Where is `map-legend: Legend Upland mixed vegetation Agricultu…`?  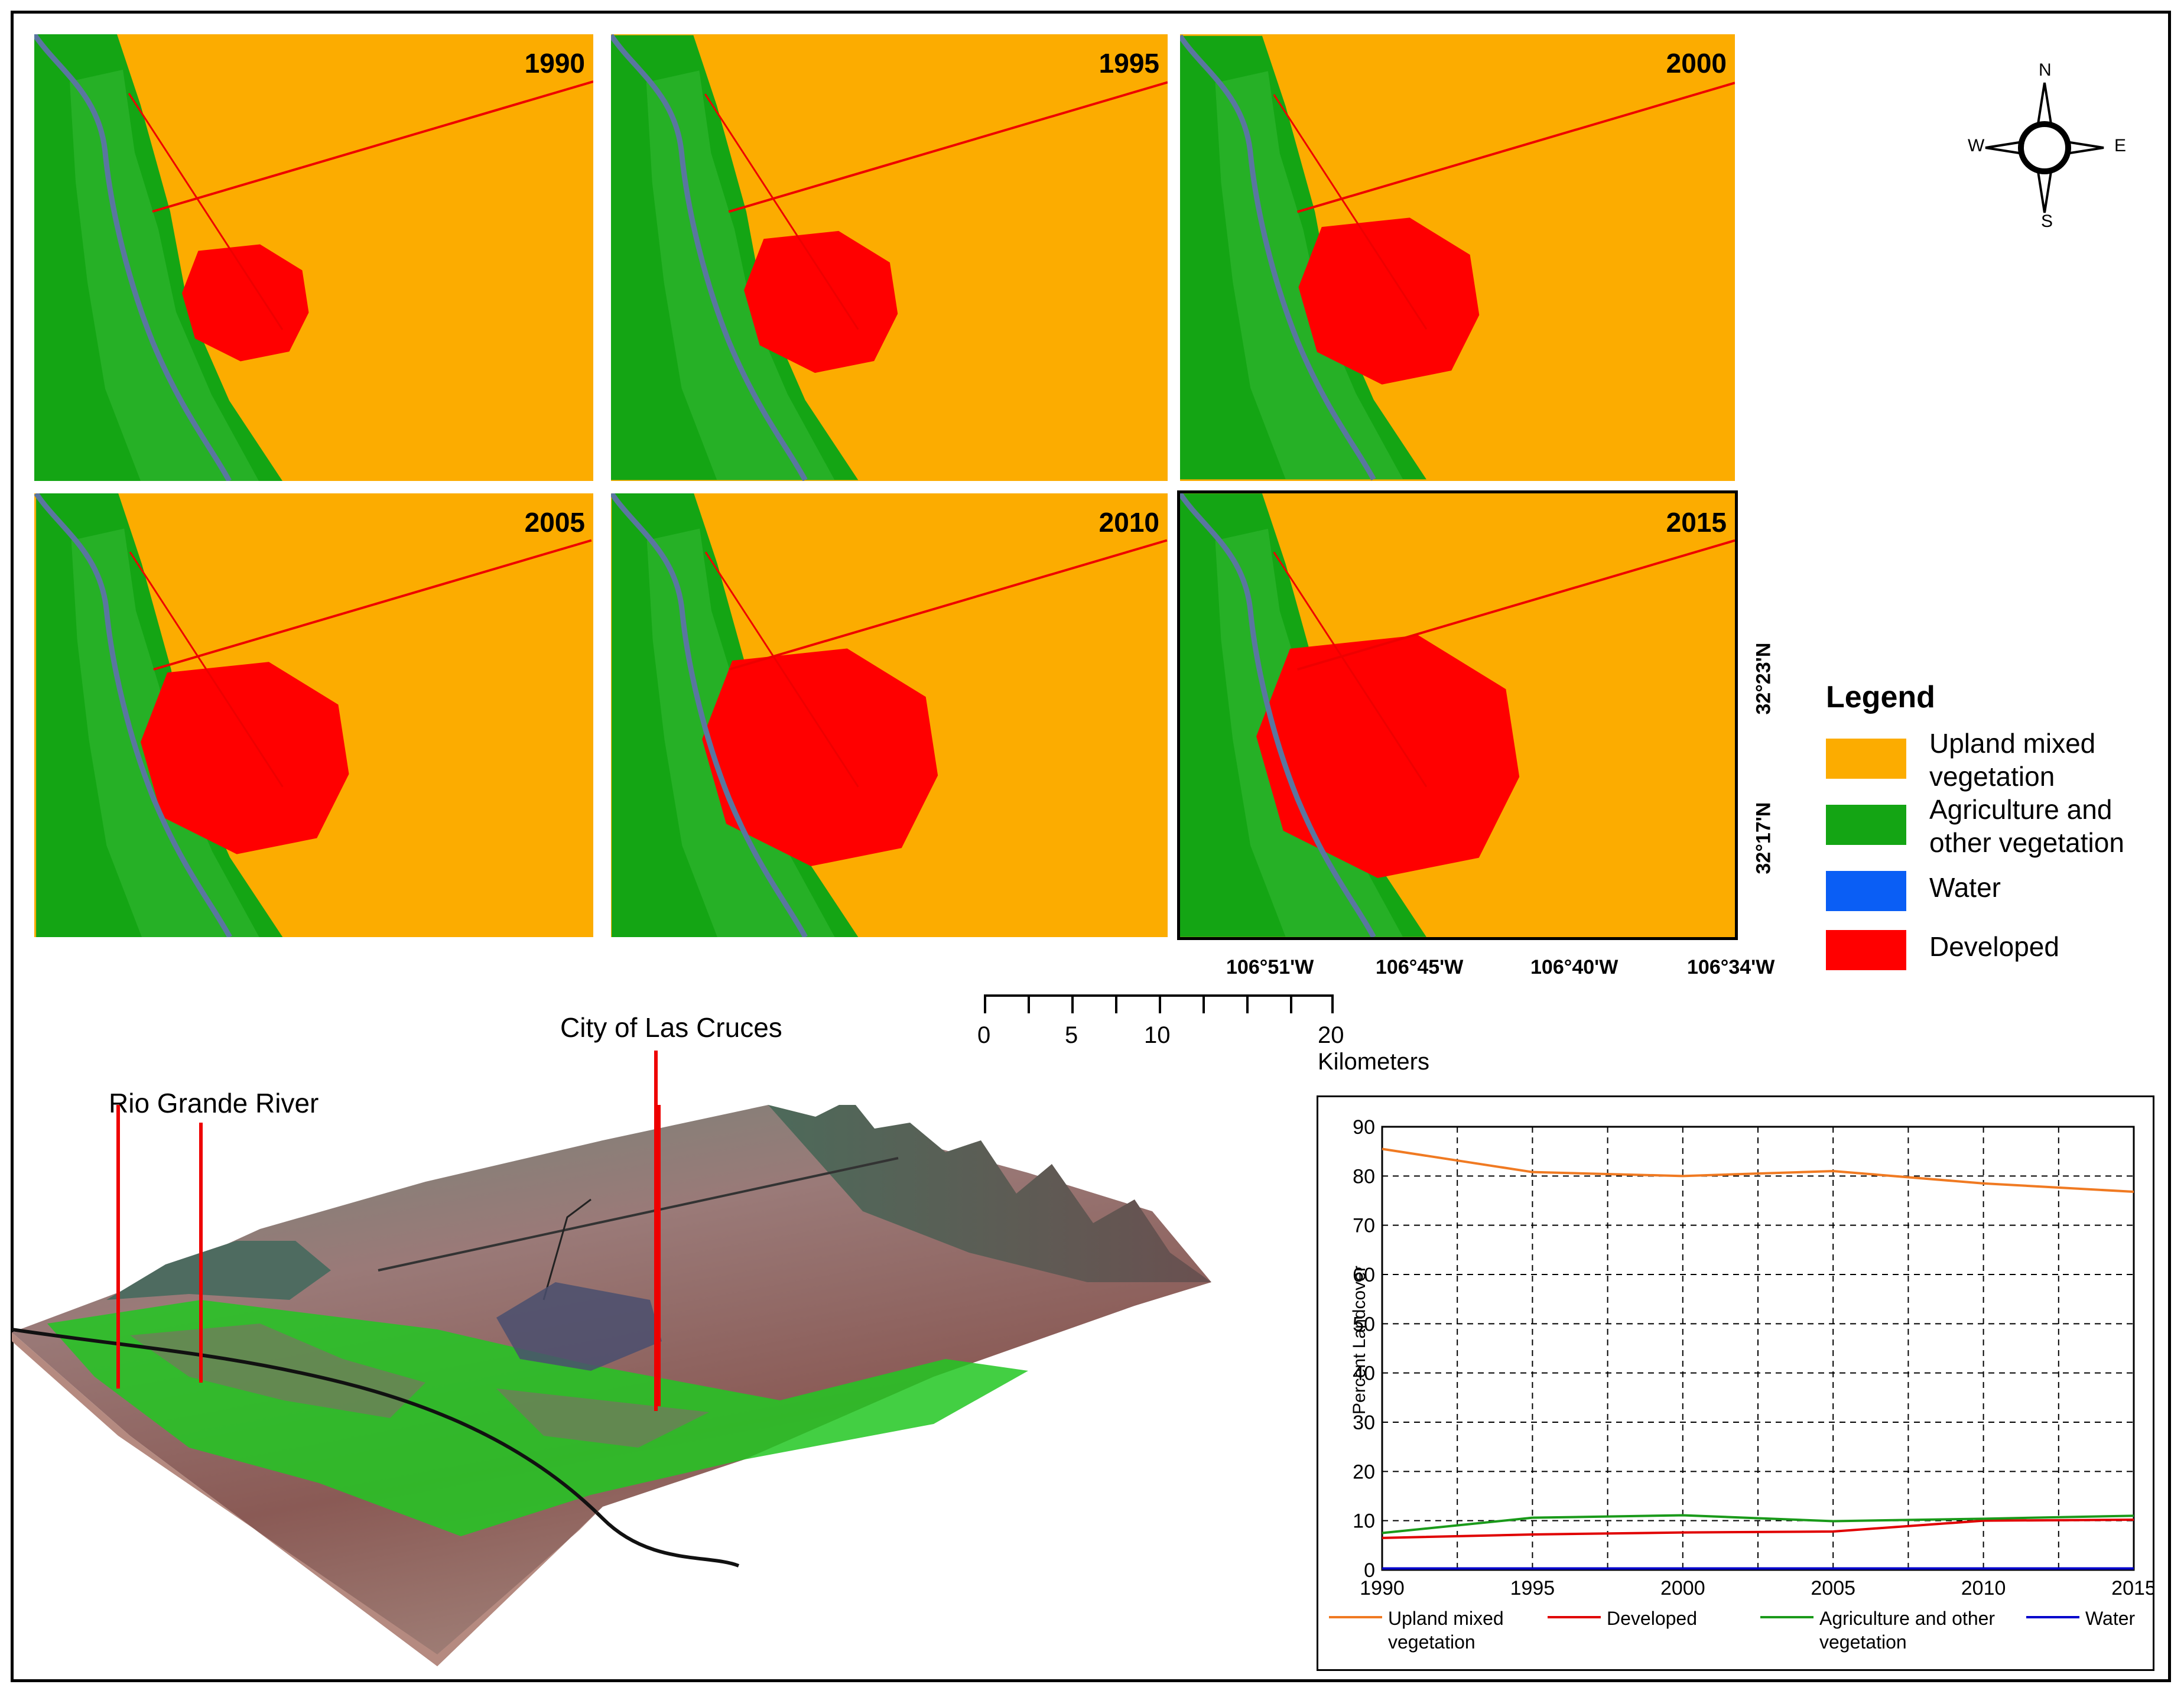
map-legend: Legend Upland mixed vegetation Agricultu… is located at coordinates (1997, 828).